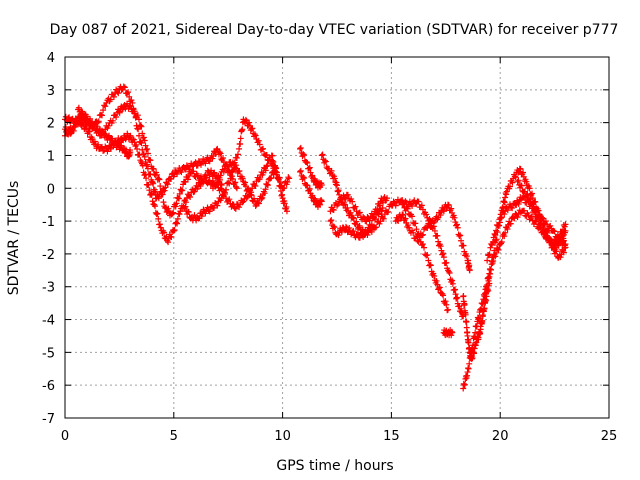 The image size is (640, 480). I want to click on y-tick-label: -6, so click(48, 386).